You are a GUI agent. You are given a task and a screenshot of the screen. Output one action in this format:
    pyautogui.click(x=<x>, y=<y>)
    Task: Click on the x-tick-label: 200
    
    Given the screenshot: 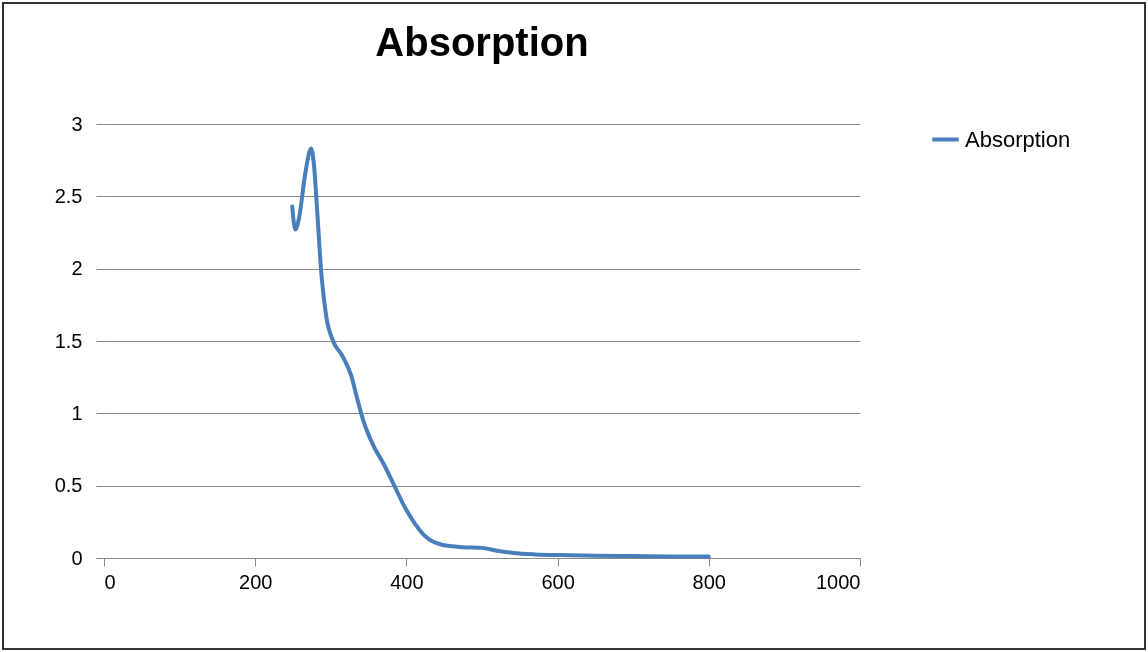 What is the action you would take?
    pyautogui.click(x=256, y=581)
    